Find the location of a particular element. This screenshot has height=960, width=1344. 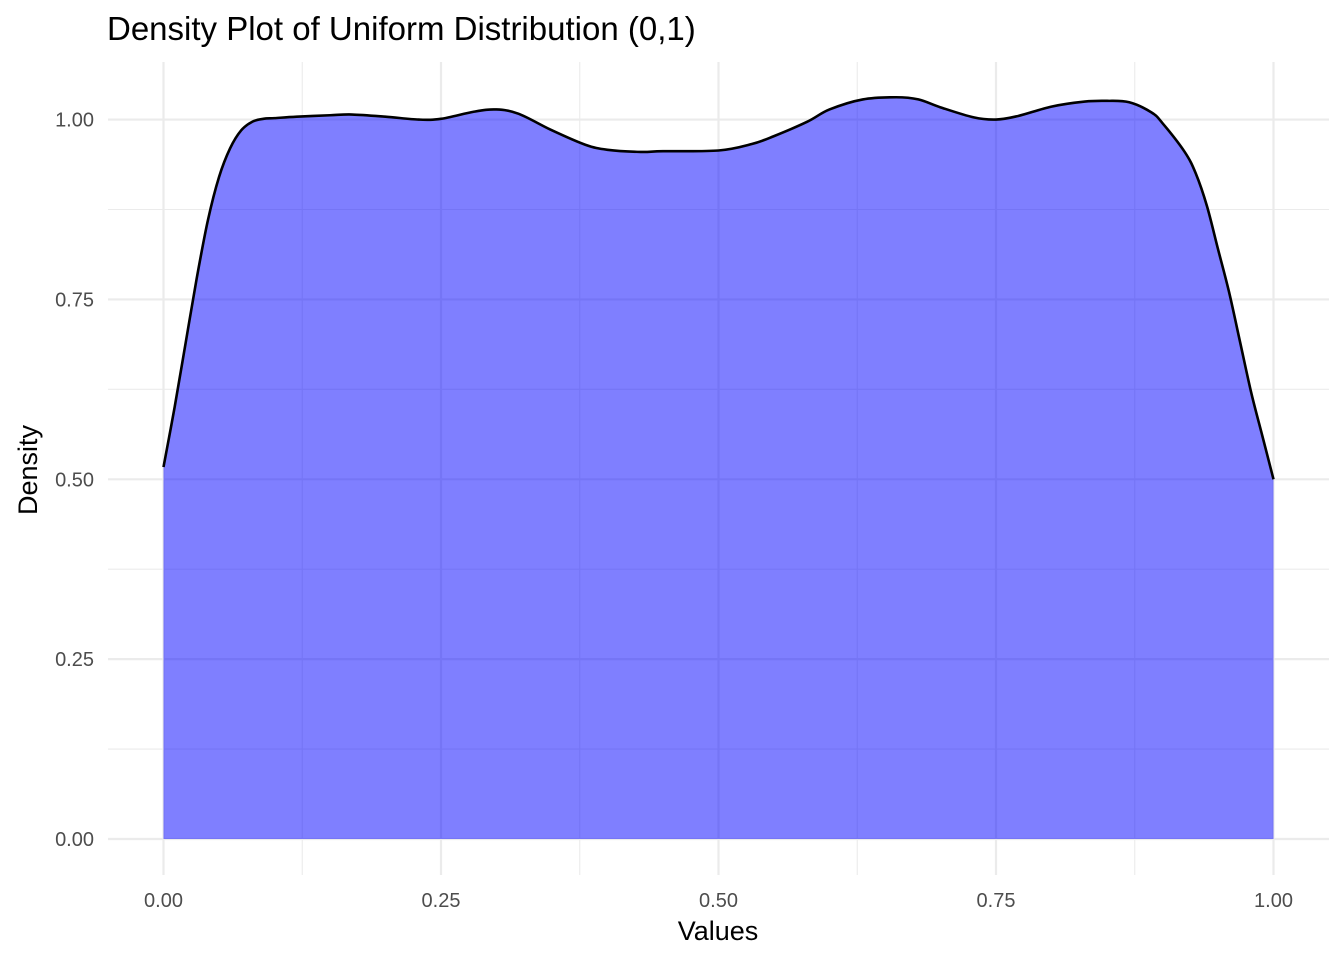

y-tick-label: 0.00 is located at coordinates (74, 840).